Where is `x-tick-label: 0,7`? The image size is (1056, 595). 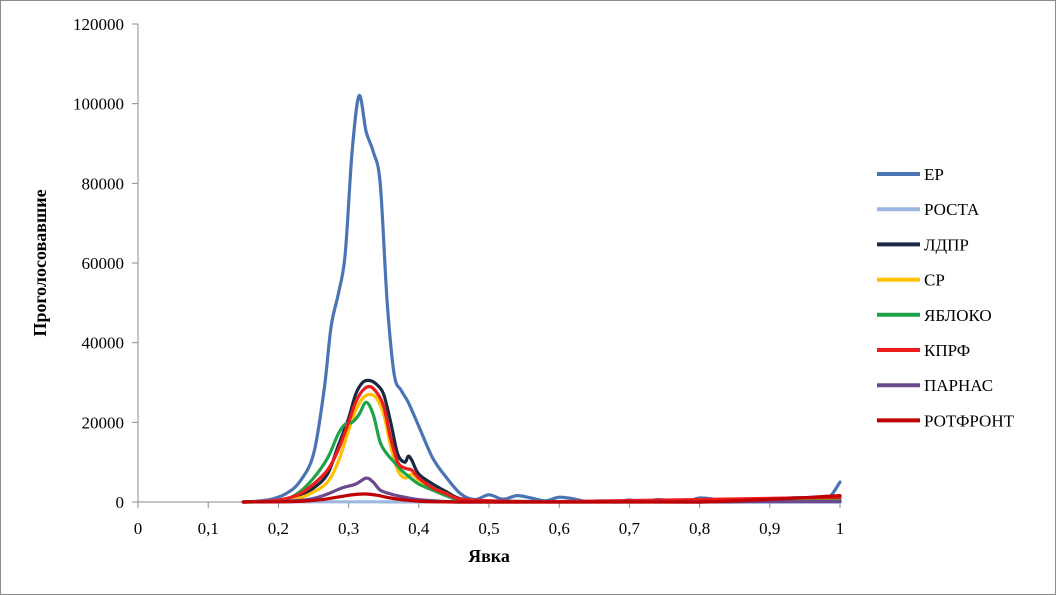
x-tick-label: 0,7 is located at coordinates (630, 528).